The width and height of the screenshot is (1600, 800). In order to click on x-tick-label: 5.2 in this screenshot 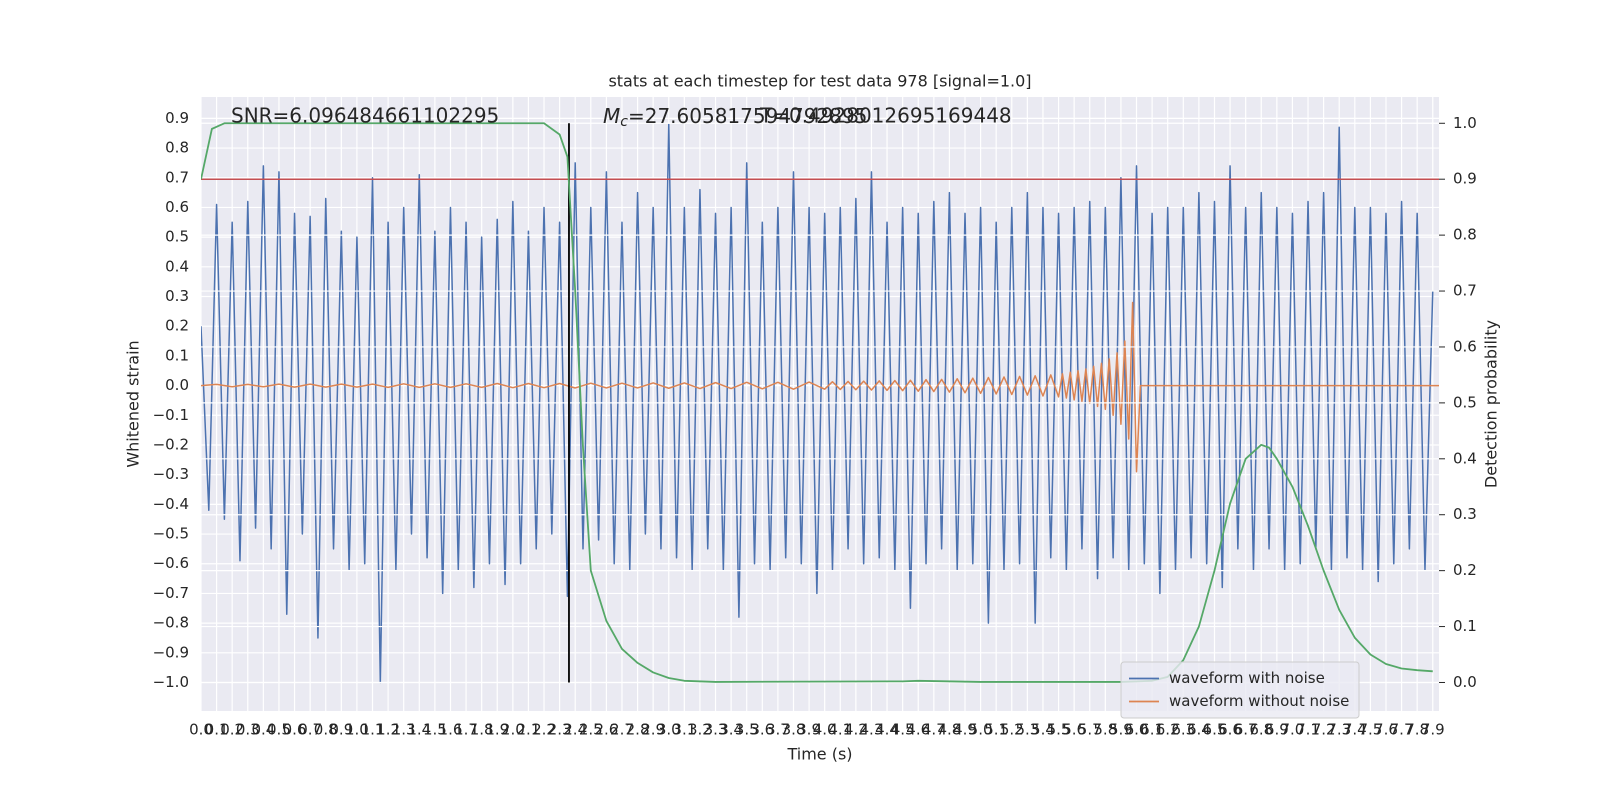, I will do `click(1012, 730)`.